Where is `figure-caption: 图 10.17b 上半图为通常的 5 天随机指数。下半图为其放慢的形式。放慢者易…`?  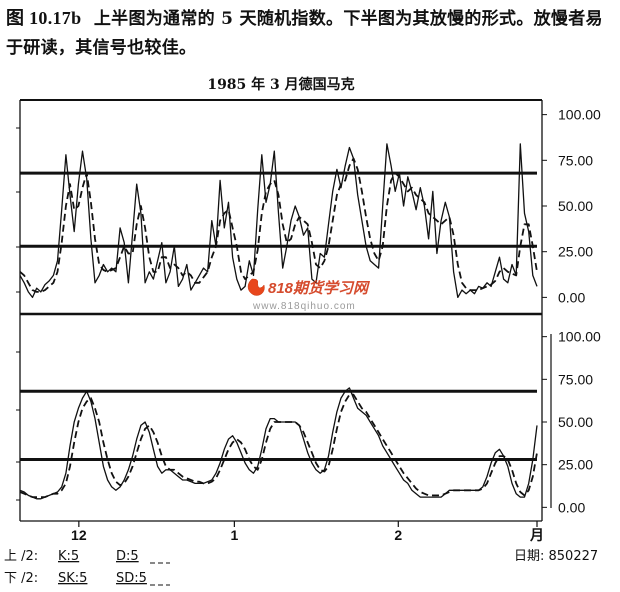 figure-caption: 图 10.17b 上半图为通常的 5 天随机指数。下半图为其放慢的形式。放慢者易… is located at coordinates (309, 33).